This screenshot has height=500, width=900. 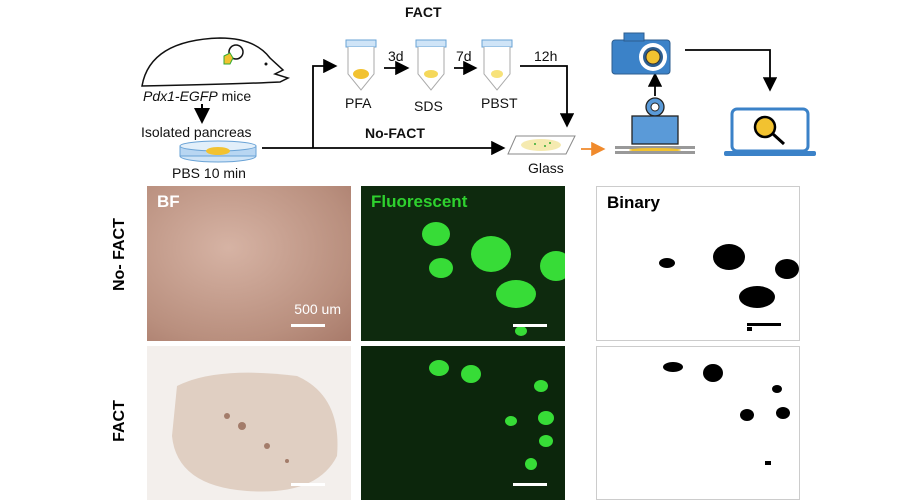 What do you see at coordinates (234, 96) in the screenshot?
I see `mouse-label-rest: mice` at bounding box center [234, 96].